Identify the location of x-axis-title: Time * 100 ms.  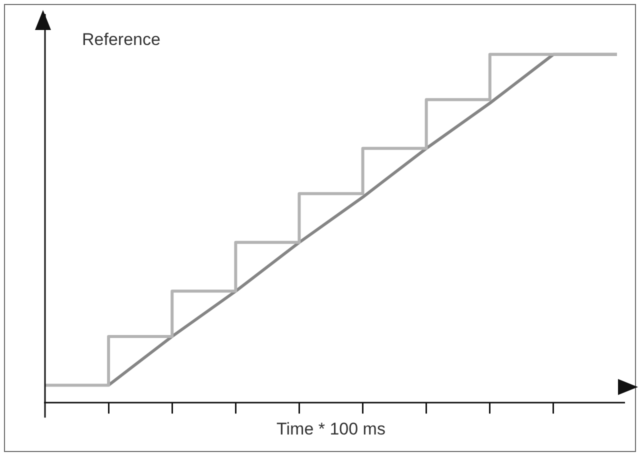
(331, 428).